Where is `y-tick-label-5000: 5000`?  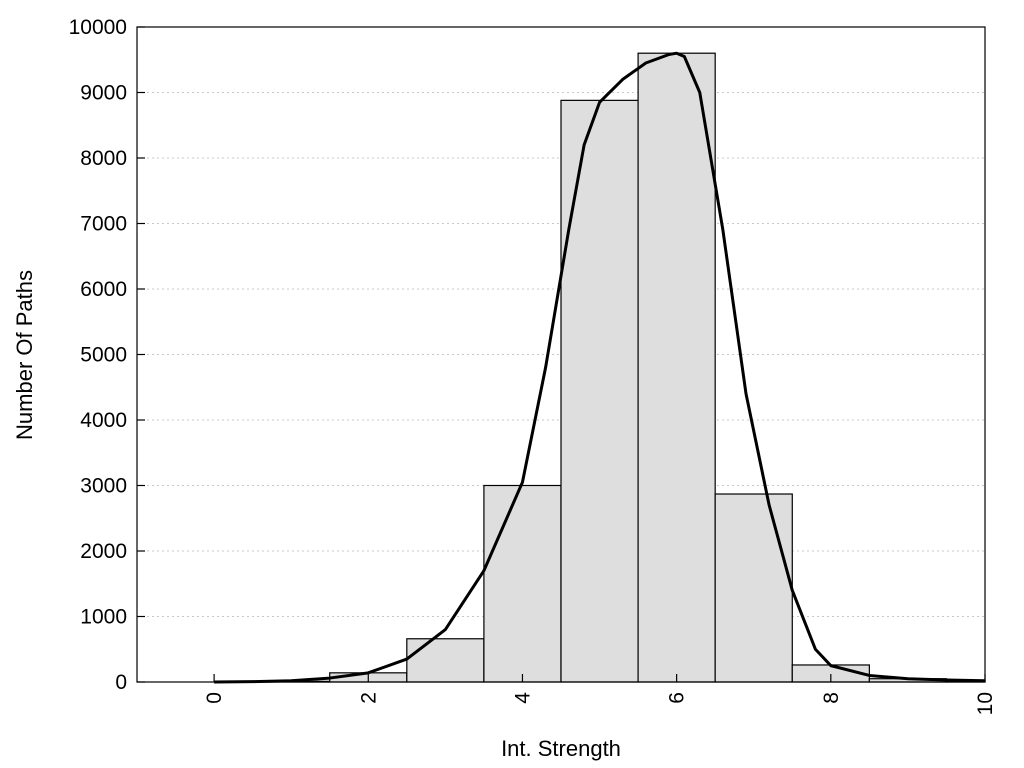
y-tick-label-5000: 5000 is located at coordinates (103, 355).